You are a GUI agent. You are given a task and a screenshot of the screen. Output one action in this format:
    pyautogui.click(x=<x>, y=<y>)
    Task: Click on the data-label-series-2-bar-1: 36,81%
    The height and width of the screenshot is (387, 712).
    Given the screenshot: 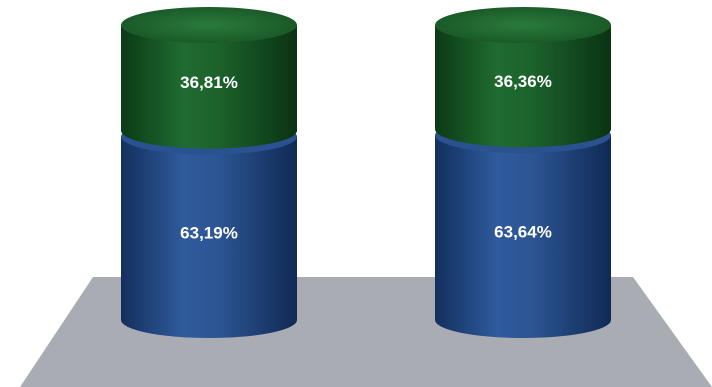 What is the action you would take?
    pyautogui.click(x=209, y=82)
    